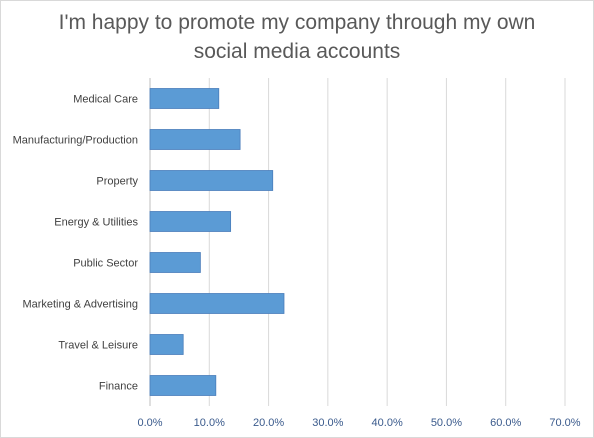 The image size is (594, 438). What do you see at coordinates (80, 305) in the screenshot?
I see `category-label: Marketing & Advertising` at bounding box center [80, 305].